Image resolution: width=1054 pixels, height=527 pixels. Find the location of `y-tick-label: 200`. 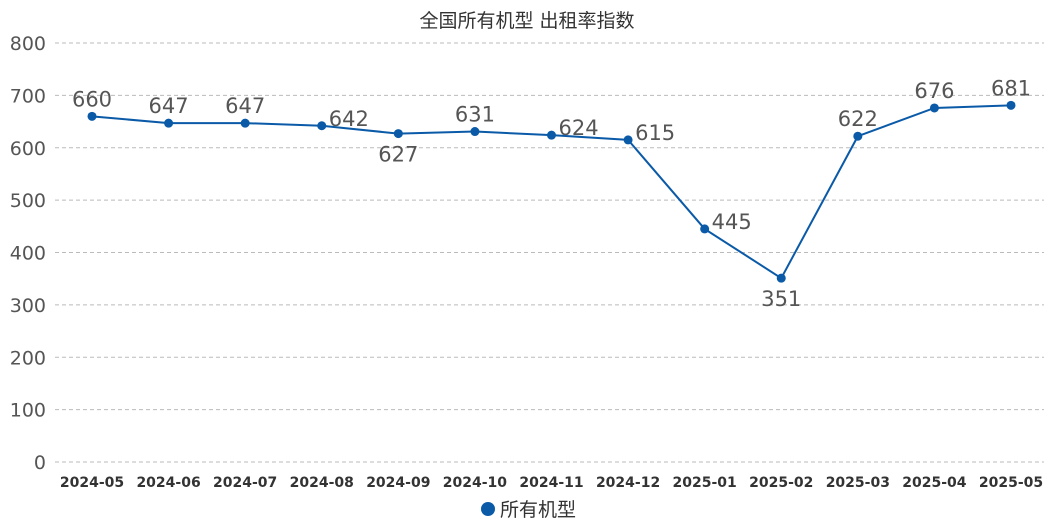

y-tick-label: 200 is located at coordinates (28, 358).